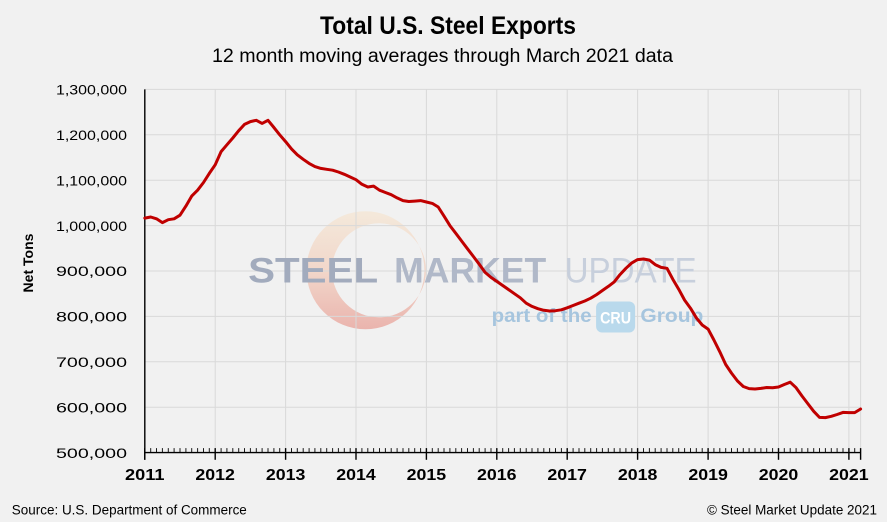 The width and height of the screenshot is (887, 522). Describe the element at coordinates (91, 135) in the screenshot. I see `svg-text: 1,200,000` at that location.